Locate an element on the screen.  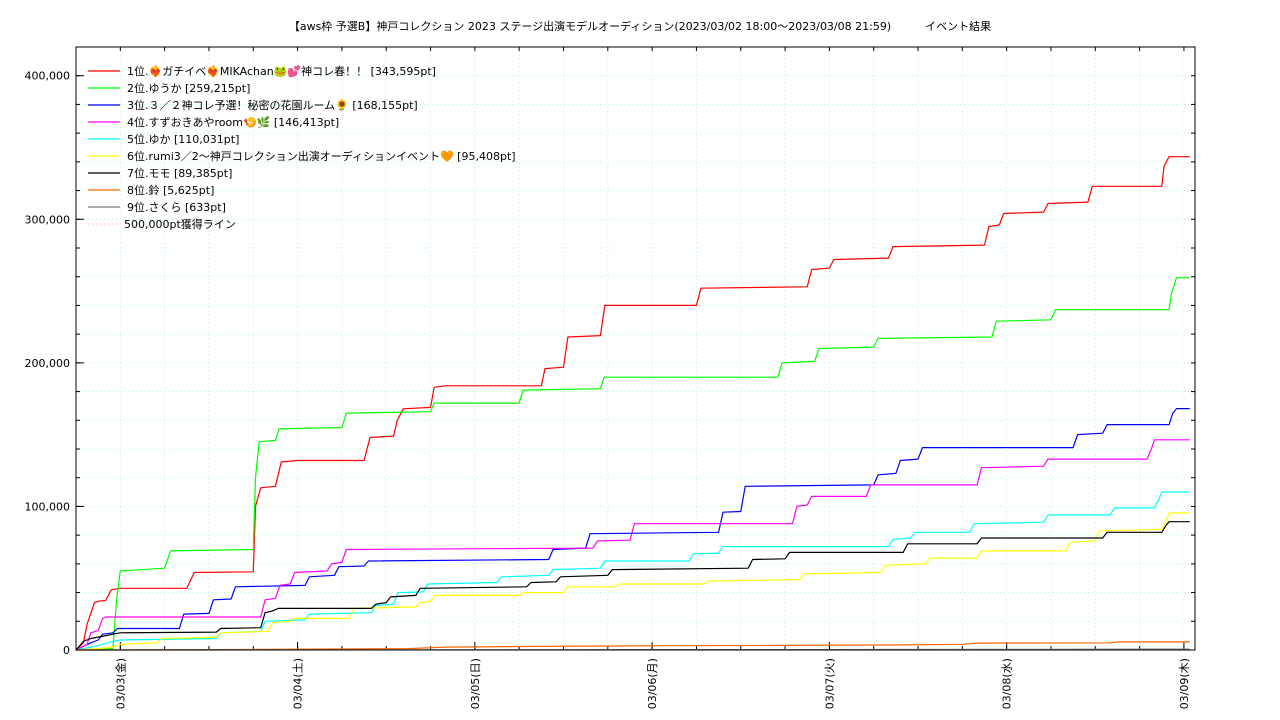
legend-label: 9位.さくら [633pt] is located at coordinates (176, 207).